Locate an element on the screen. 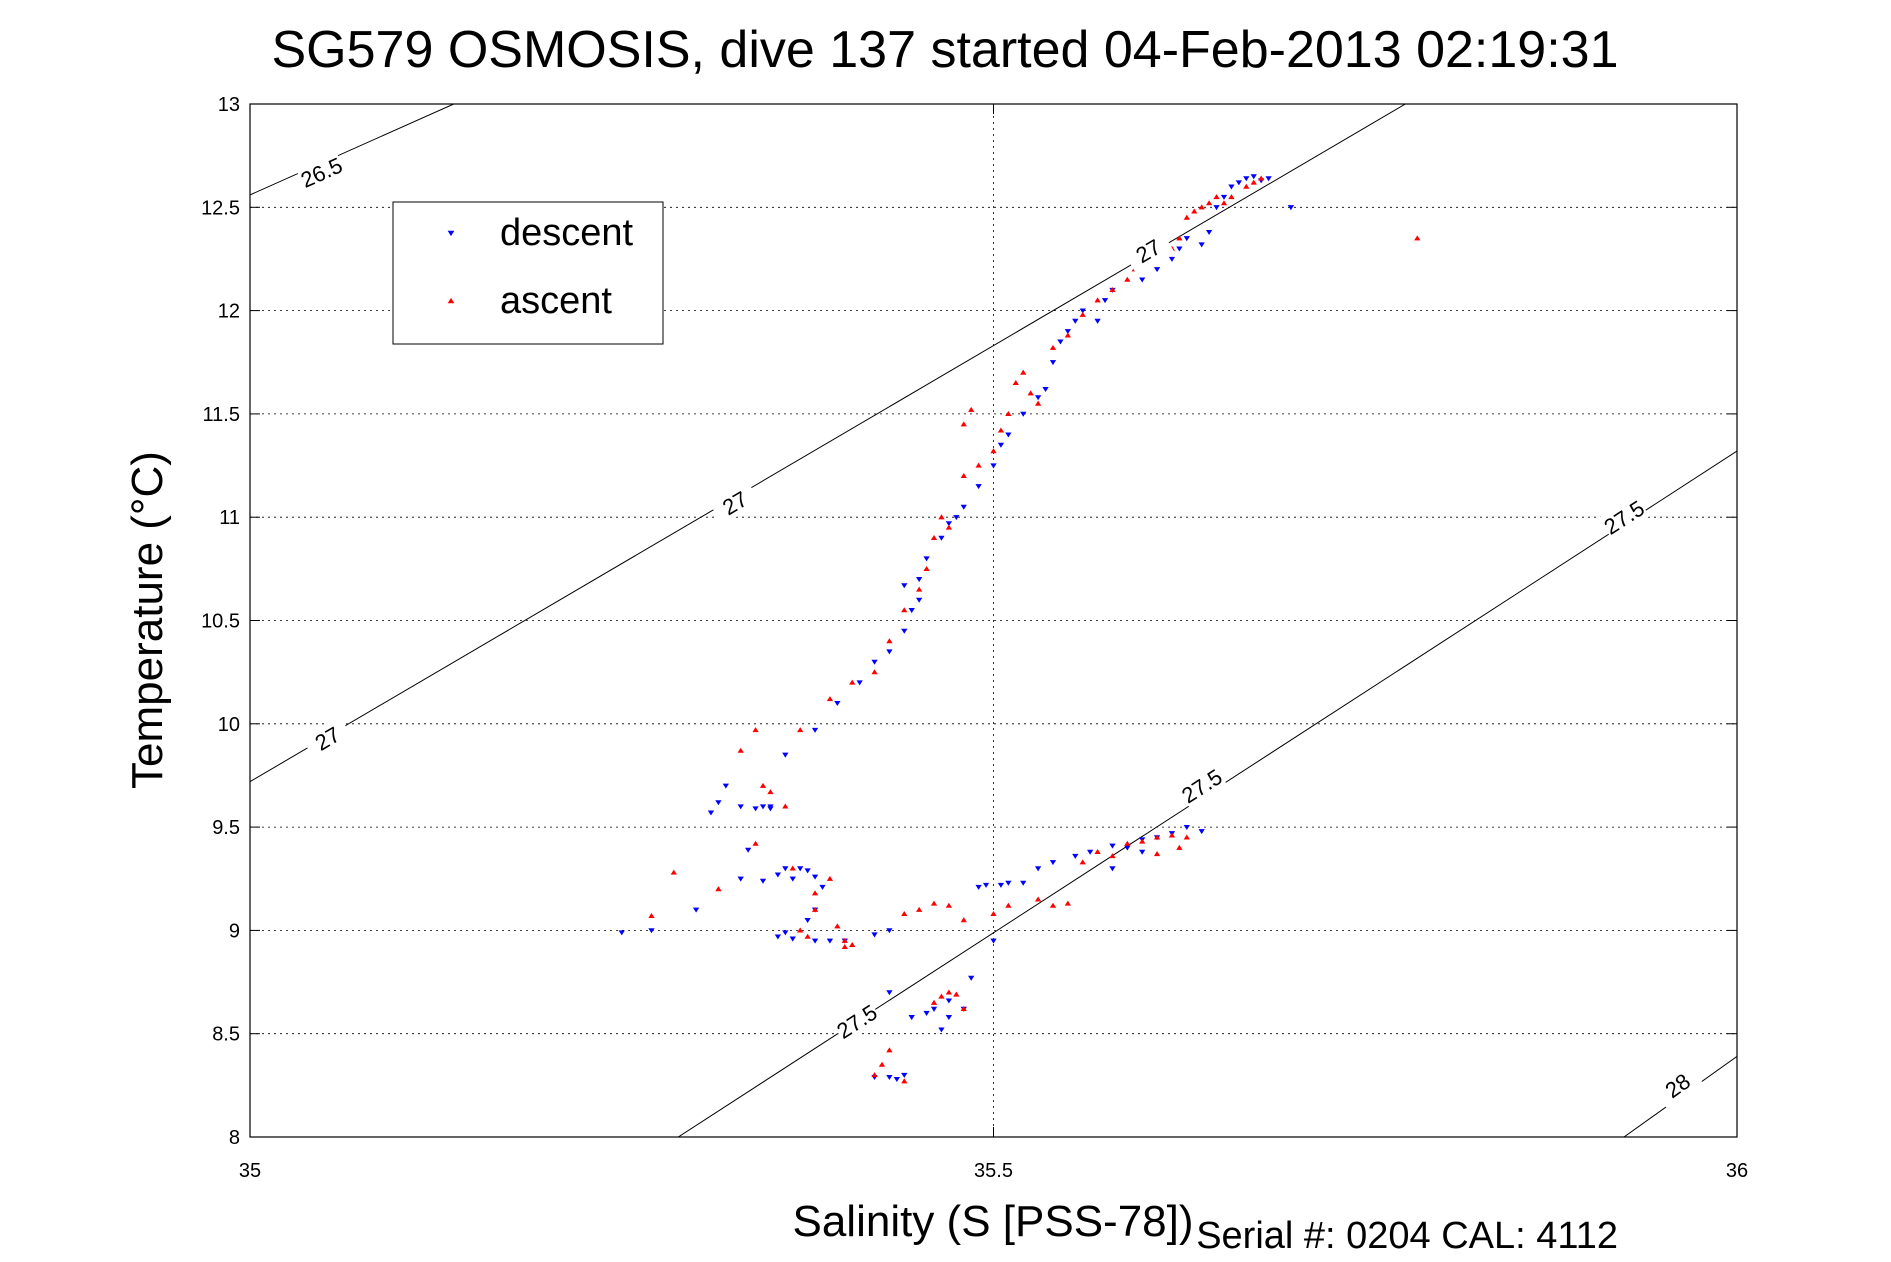 Image resolution: width=1891 pixels, height=1262 pixels. y-tick-label: 11.5 is located at coordinates (221, 415).